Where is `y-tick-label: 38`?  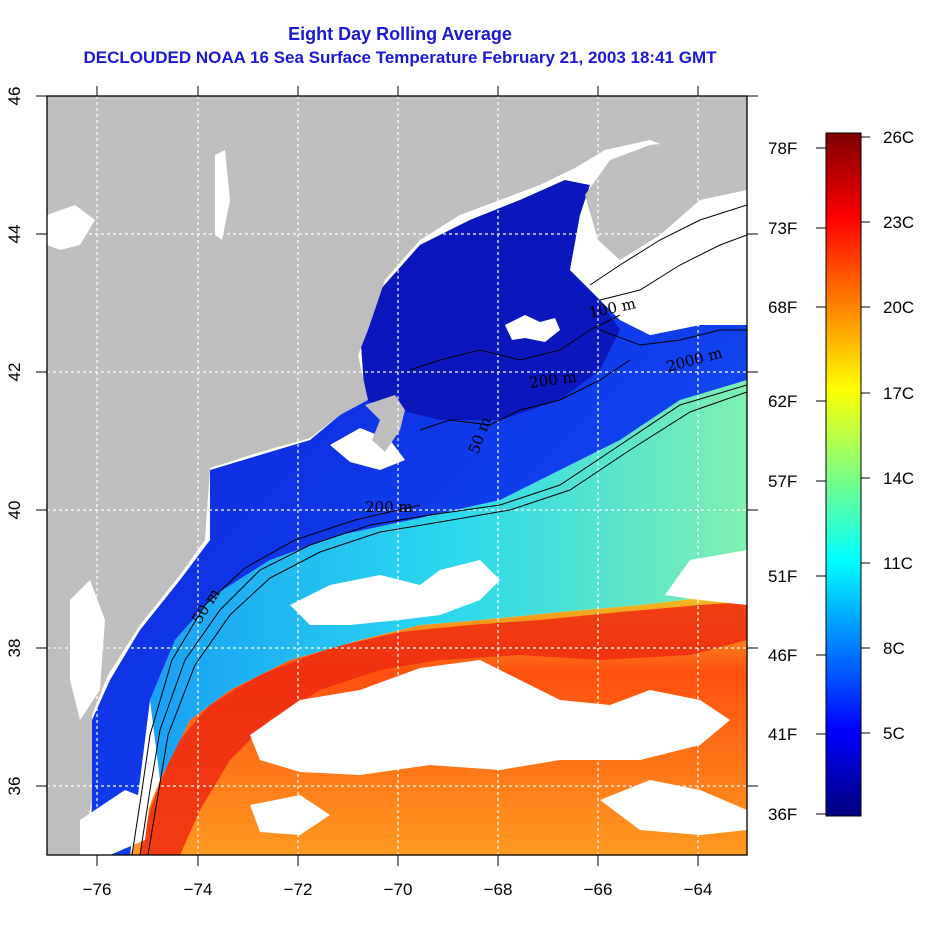
y-tick-label: 38 is located at coordinates (14, 648).